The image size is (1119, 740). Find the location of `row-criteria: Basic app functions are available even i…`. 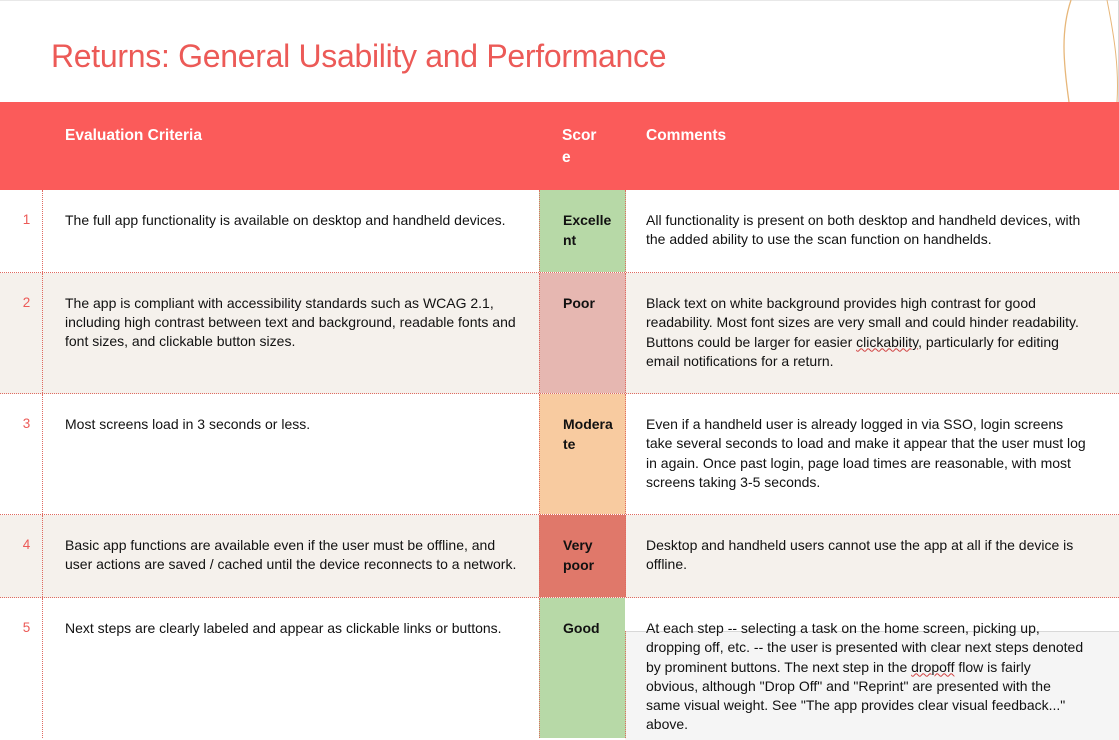

row-criteria: Basic app functions are available even i… is located at coordinates (291, 554).